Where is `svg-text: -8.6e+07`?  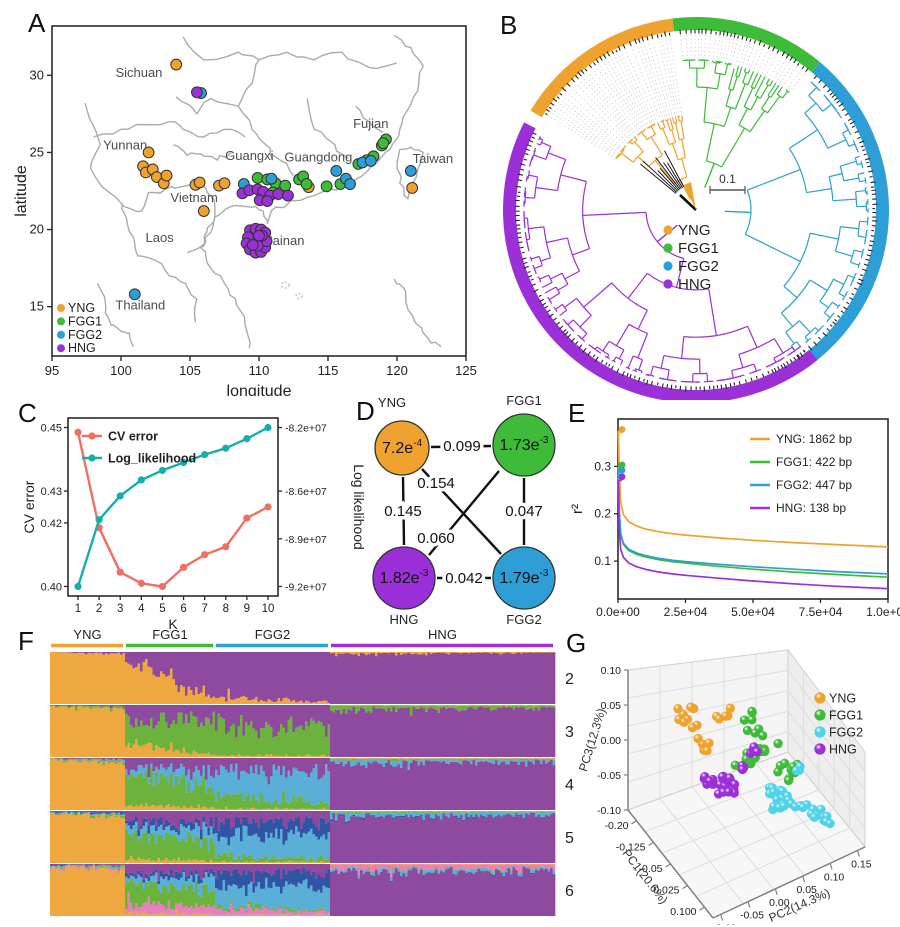 svg-text: -8.6e+07 is located at coordinates (306, 492).